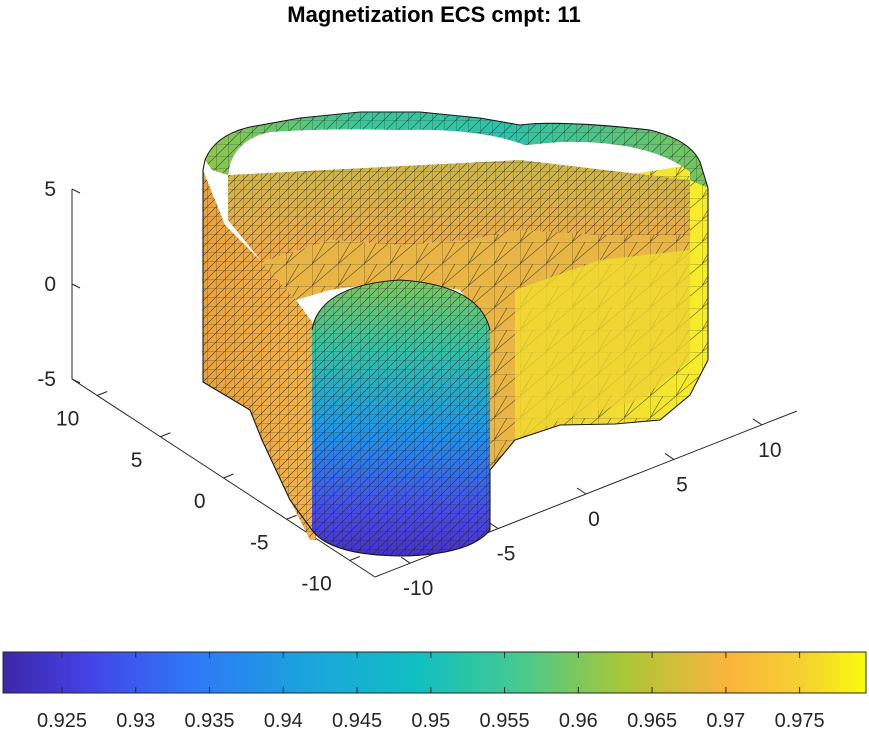  Describe the element at coordinates (209, 720) in the screenshot. I see `colorbar-tick-label: 0.935` at that location.